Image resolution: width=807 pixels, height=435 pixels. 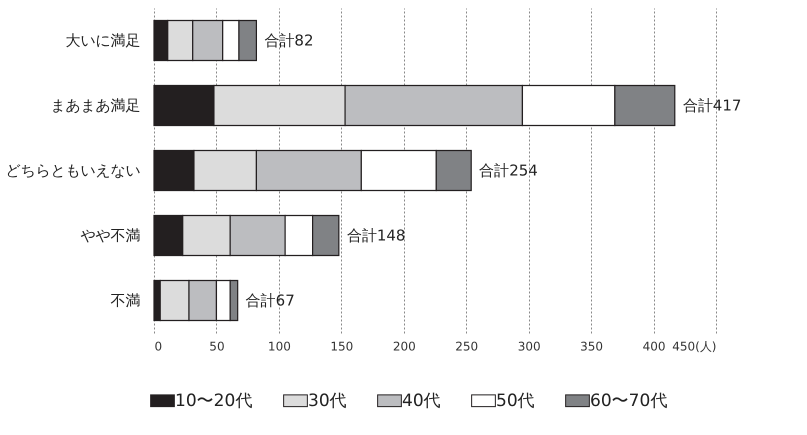 I want to click on total-label: 合計148, so click(x=376, y=235).